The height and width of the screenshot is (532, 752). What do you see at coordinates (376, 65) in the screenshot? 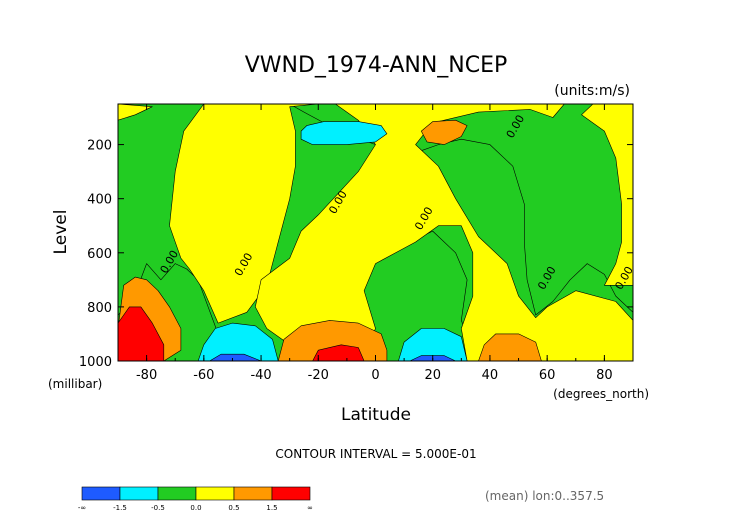
I see `chart-title: VWND_1974-ANN_NCEP` at bounding box center [376, 65].